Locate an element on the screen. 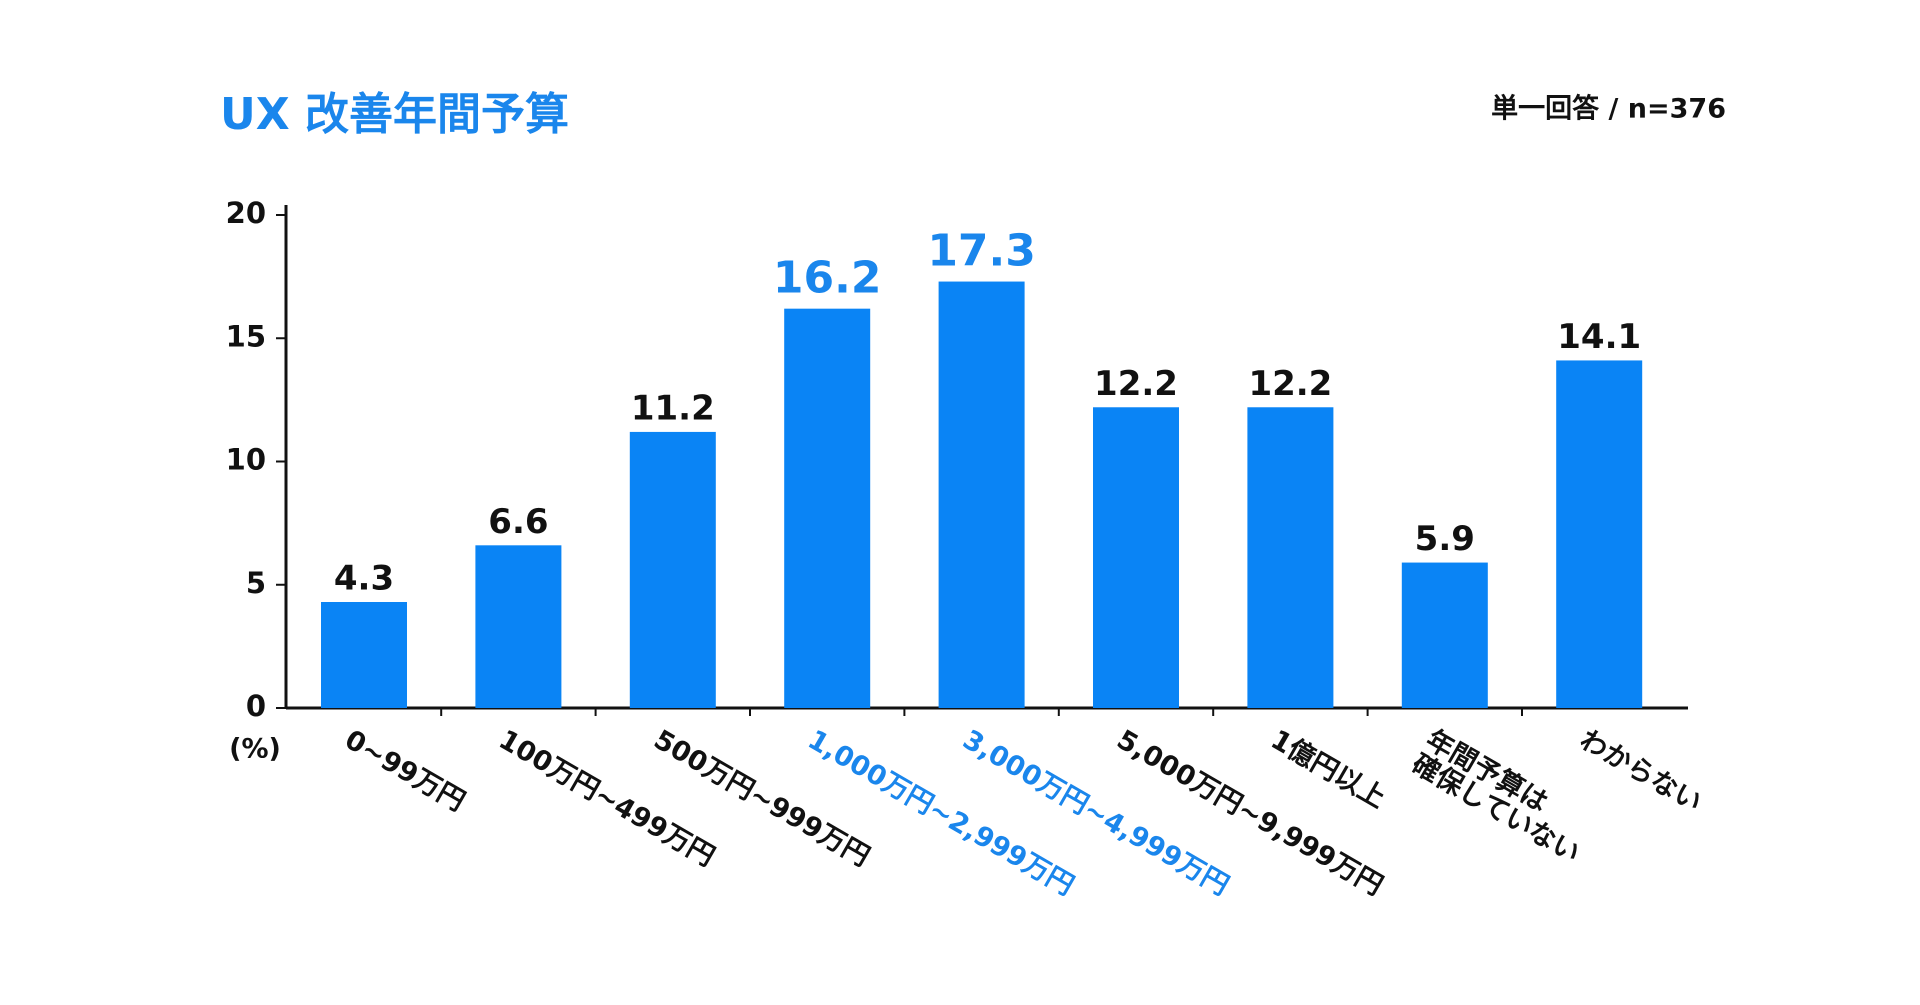  y-tick-label: 20 is located at coordinates (246, 213).